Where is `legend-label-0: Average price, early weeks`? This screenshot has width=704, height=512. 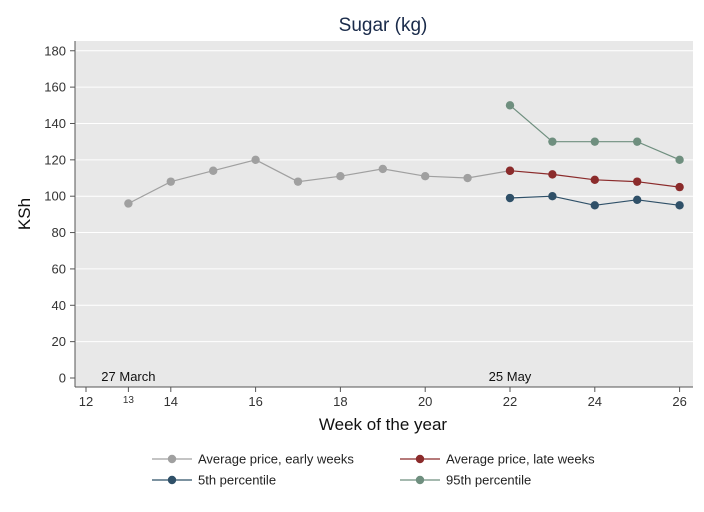
legend-label-0: Average price, early weeks is located at coordinates (276, 459).